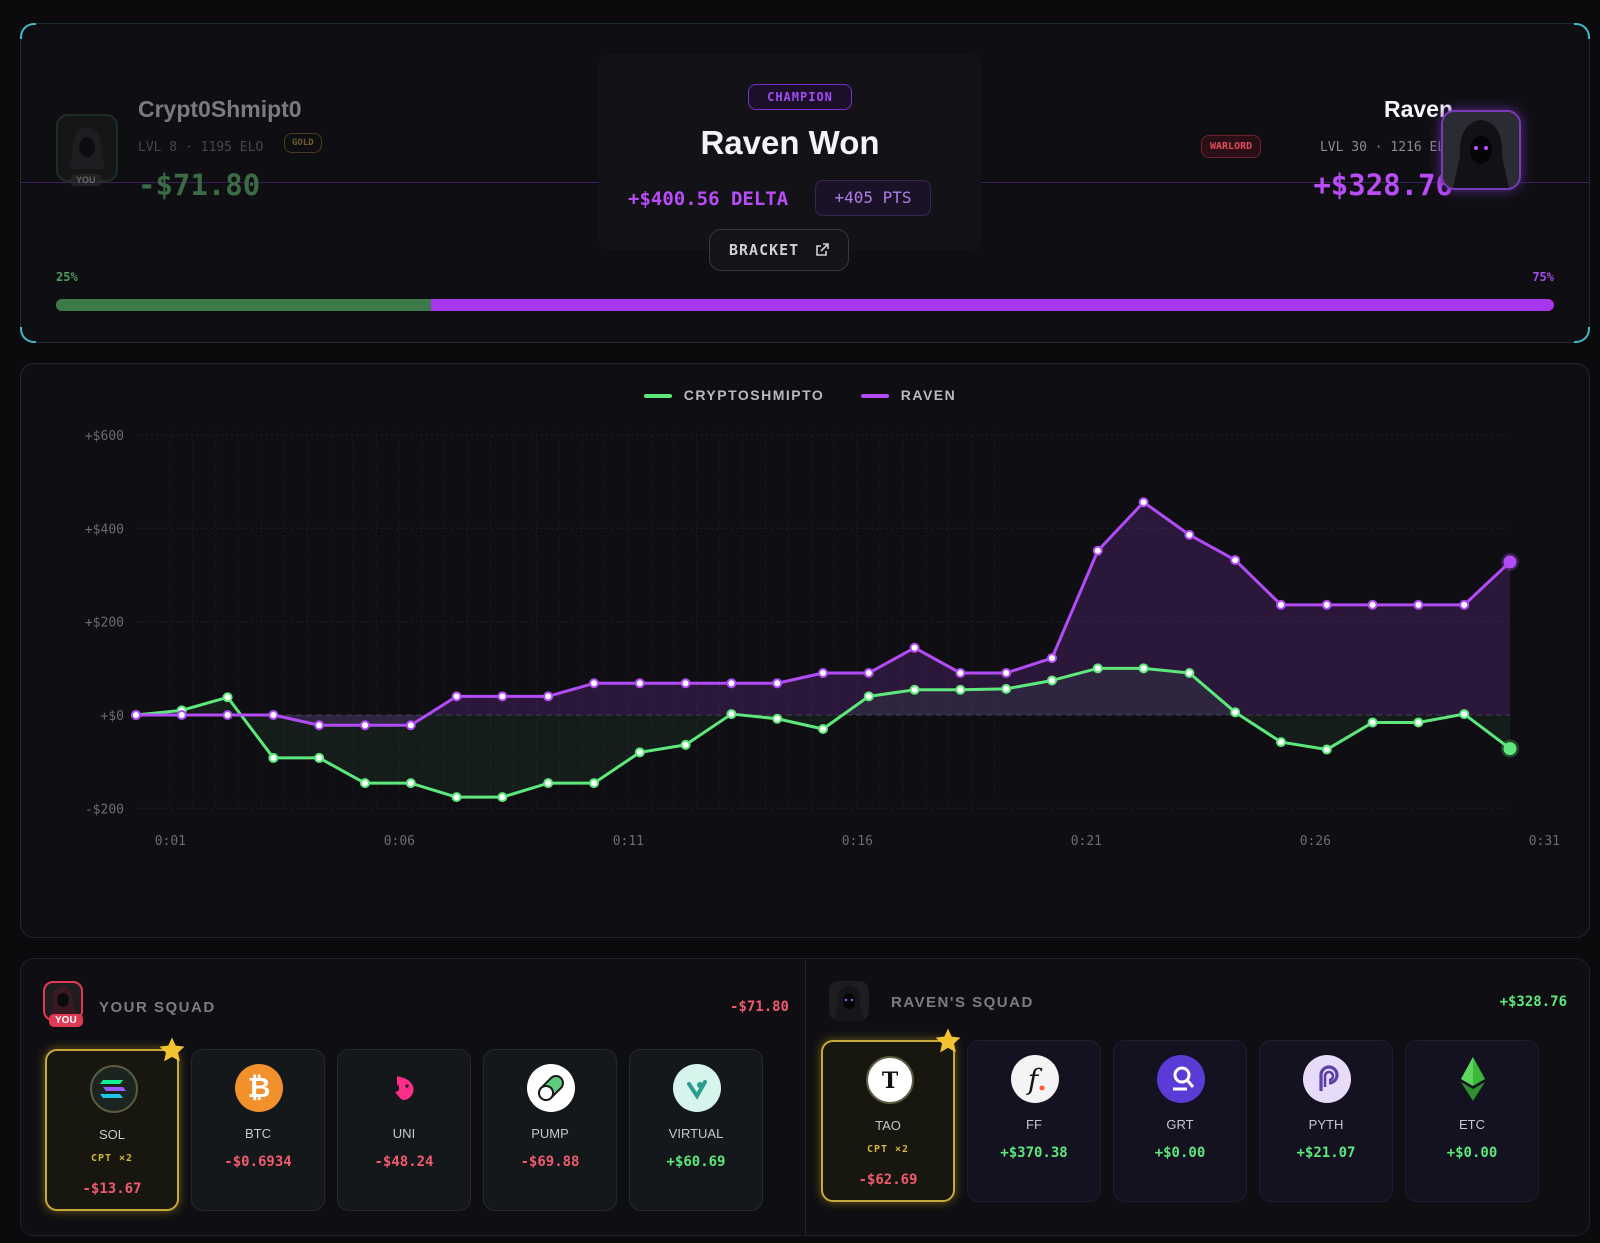 This screenshot has width=1600, height=1243. I want to click on y-tick-label: +$400, so click(104, 529).